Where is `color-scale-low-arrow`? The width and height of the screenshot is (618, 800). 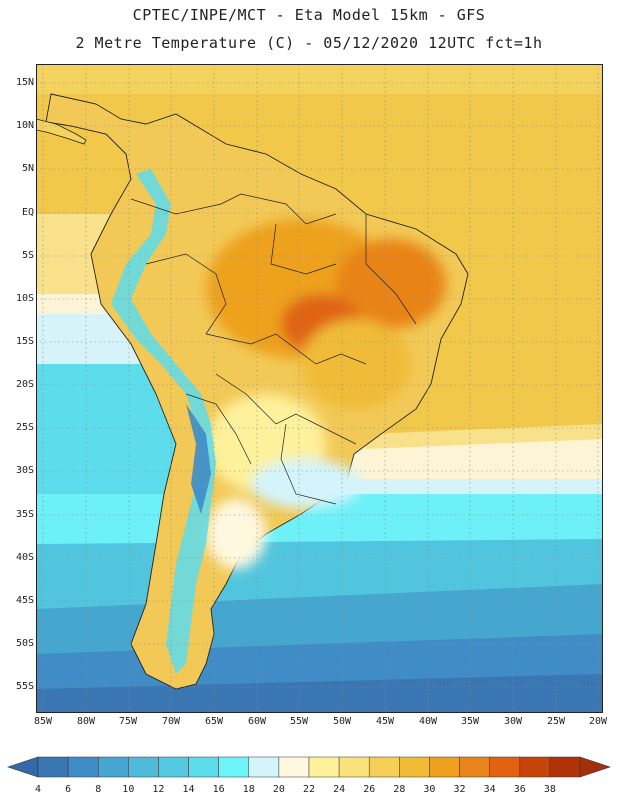 color-scale-low-arrow is located at coordinates (23, 767).